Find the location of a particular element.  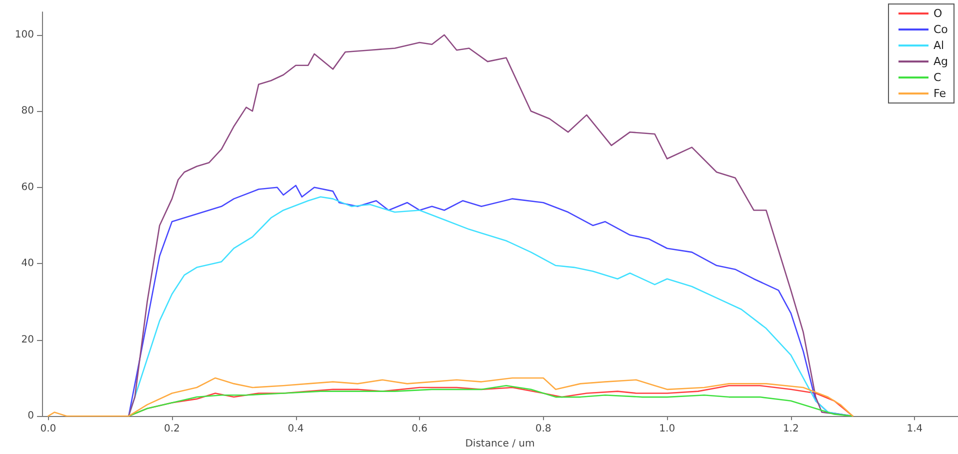

x-tick-label: 0.8 is located at coordinates (543, 429).